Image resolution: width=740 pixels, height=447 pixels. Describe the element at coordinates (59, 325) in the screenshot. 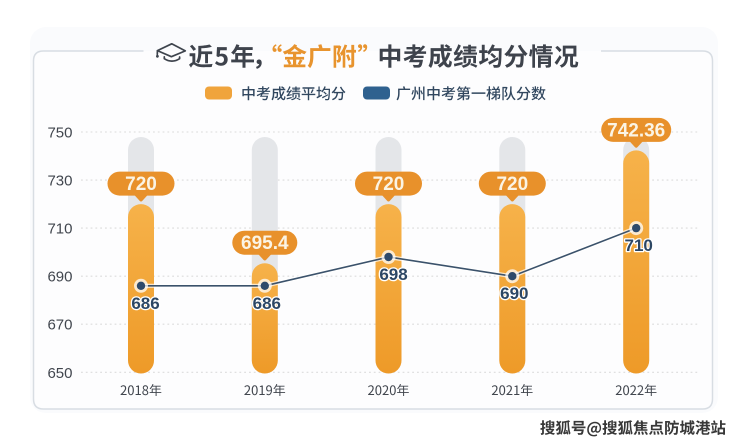

I see `svg-text: 670` at that location.